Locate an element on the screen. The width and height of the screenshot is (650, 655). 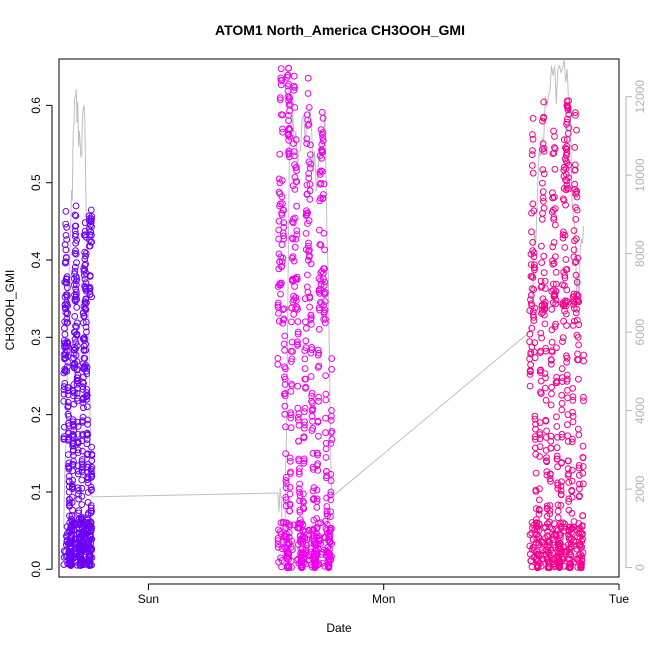
x-tick-label: Mon is located at coordinates (383, 599).